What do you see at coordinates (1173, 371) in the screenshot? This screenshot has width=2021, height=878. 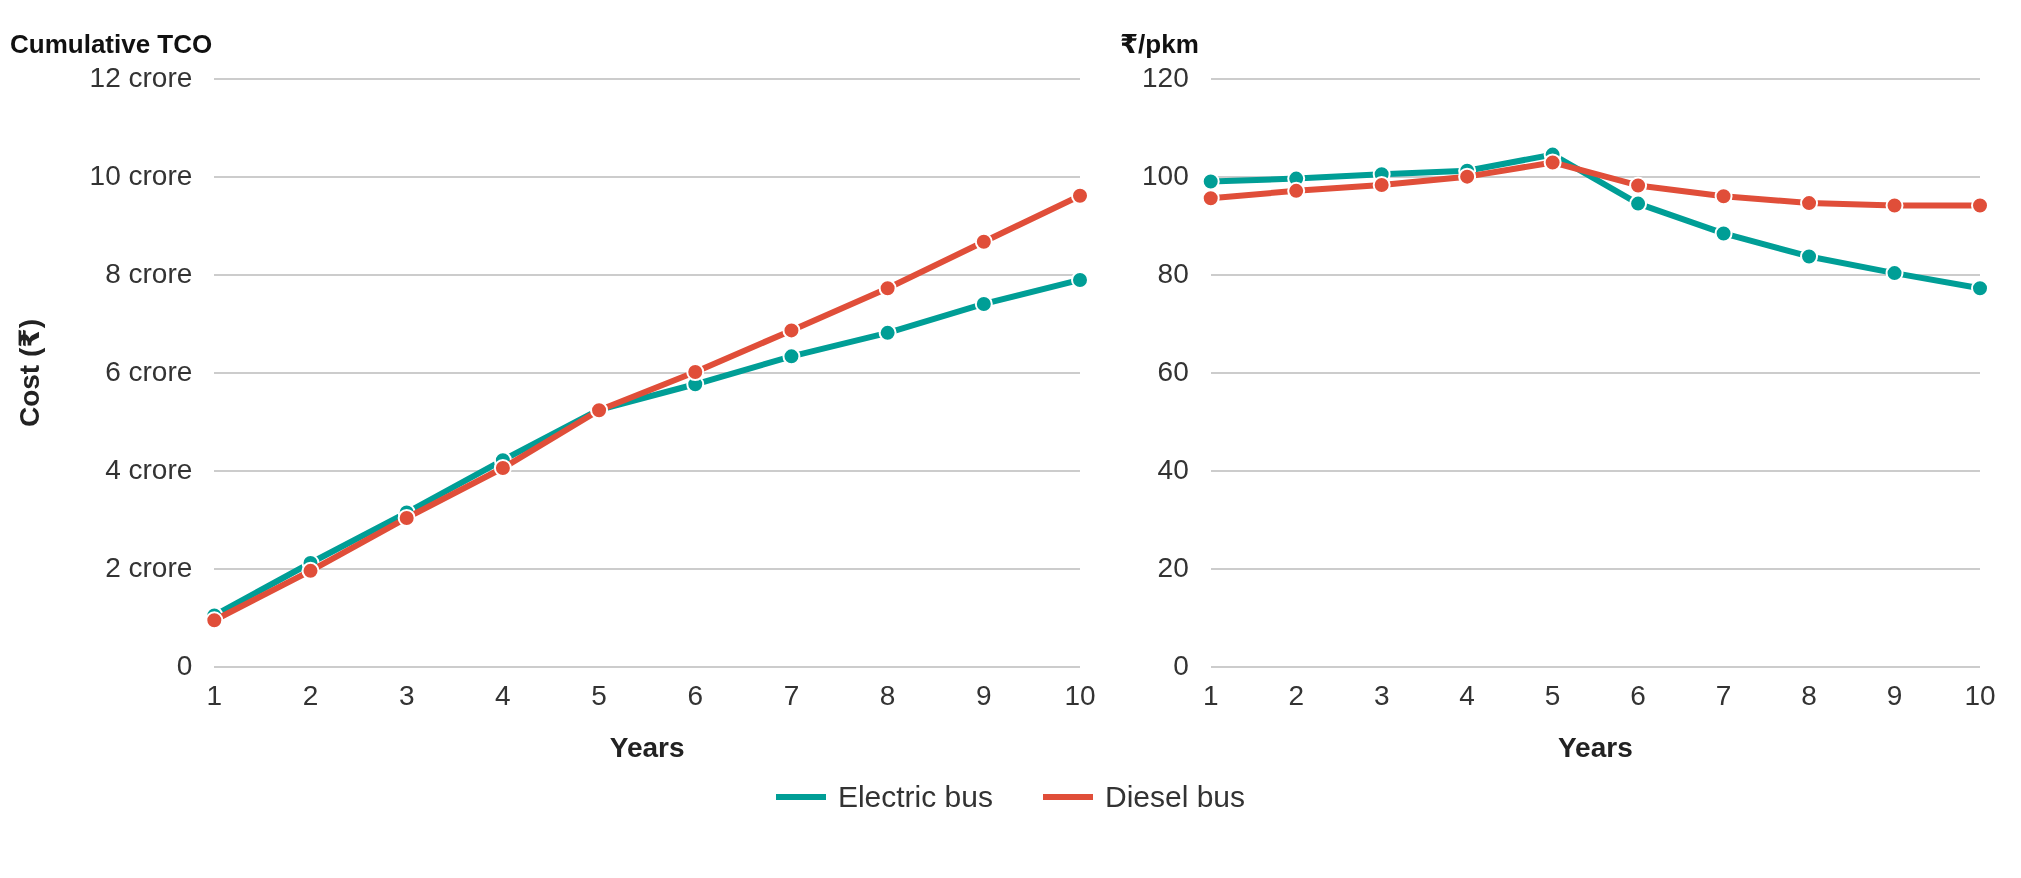 I see `y-tick-label: 60` at bounding box center [1173, 371].